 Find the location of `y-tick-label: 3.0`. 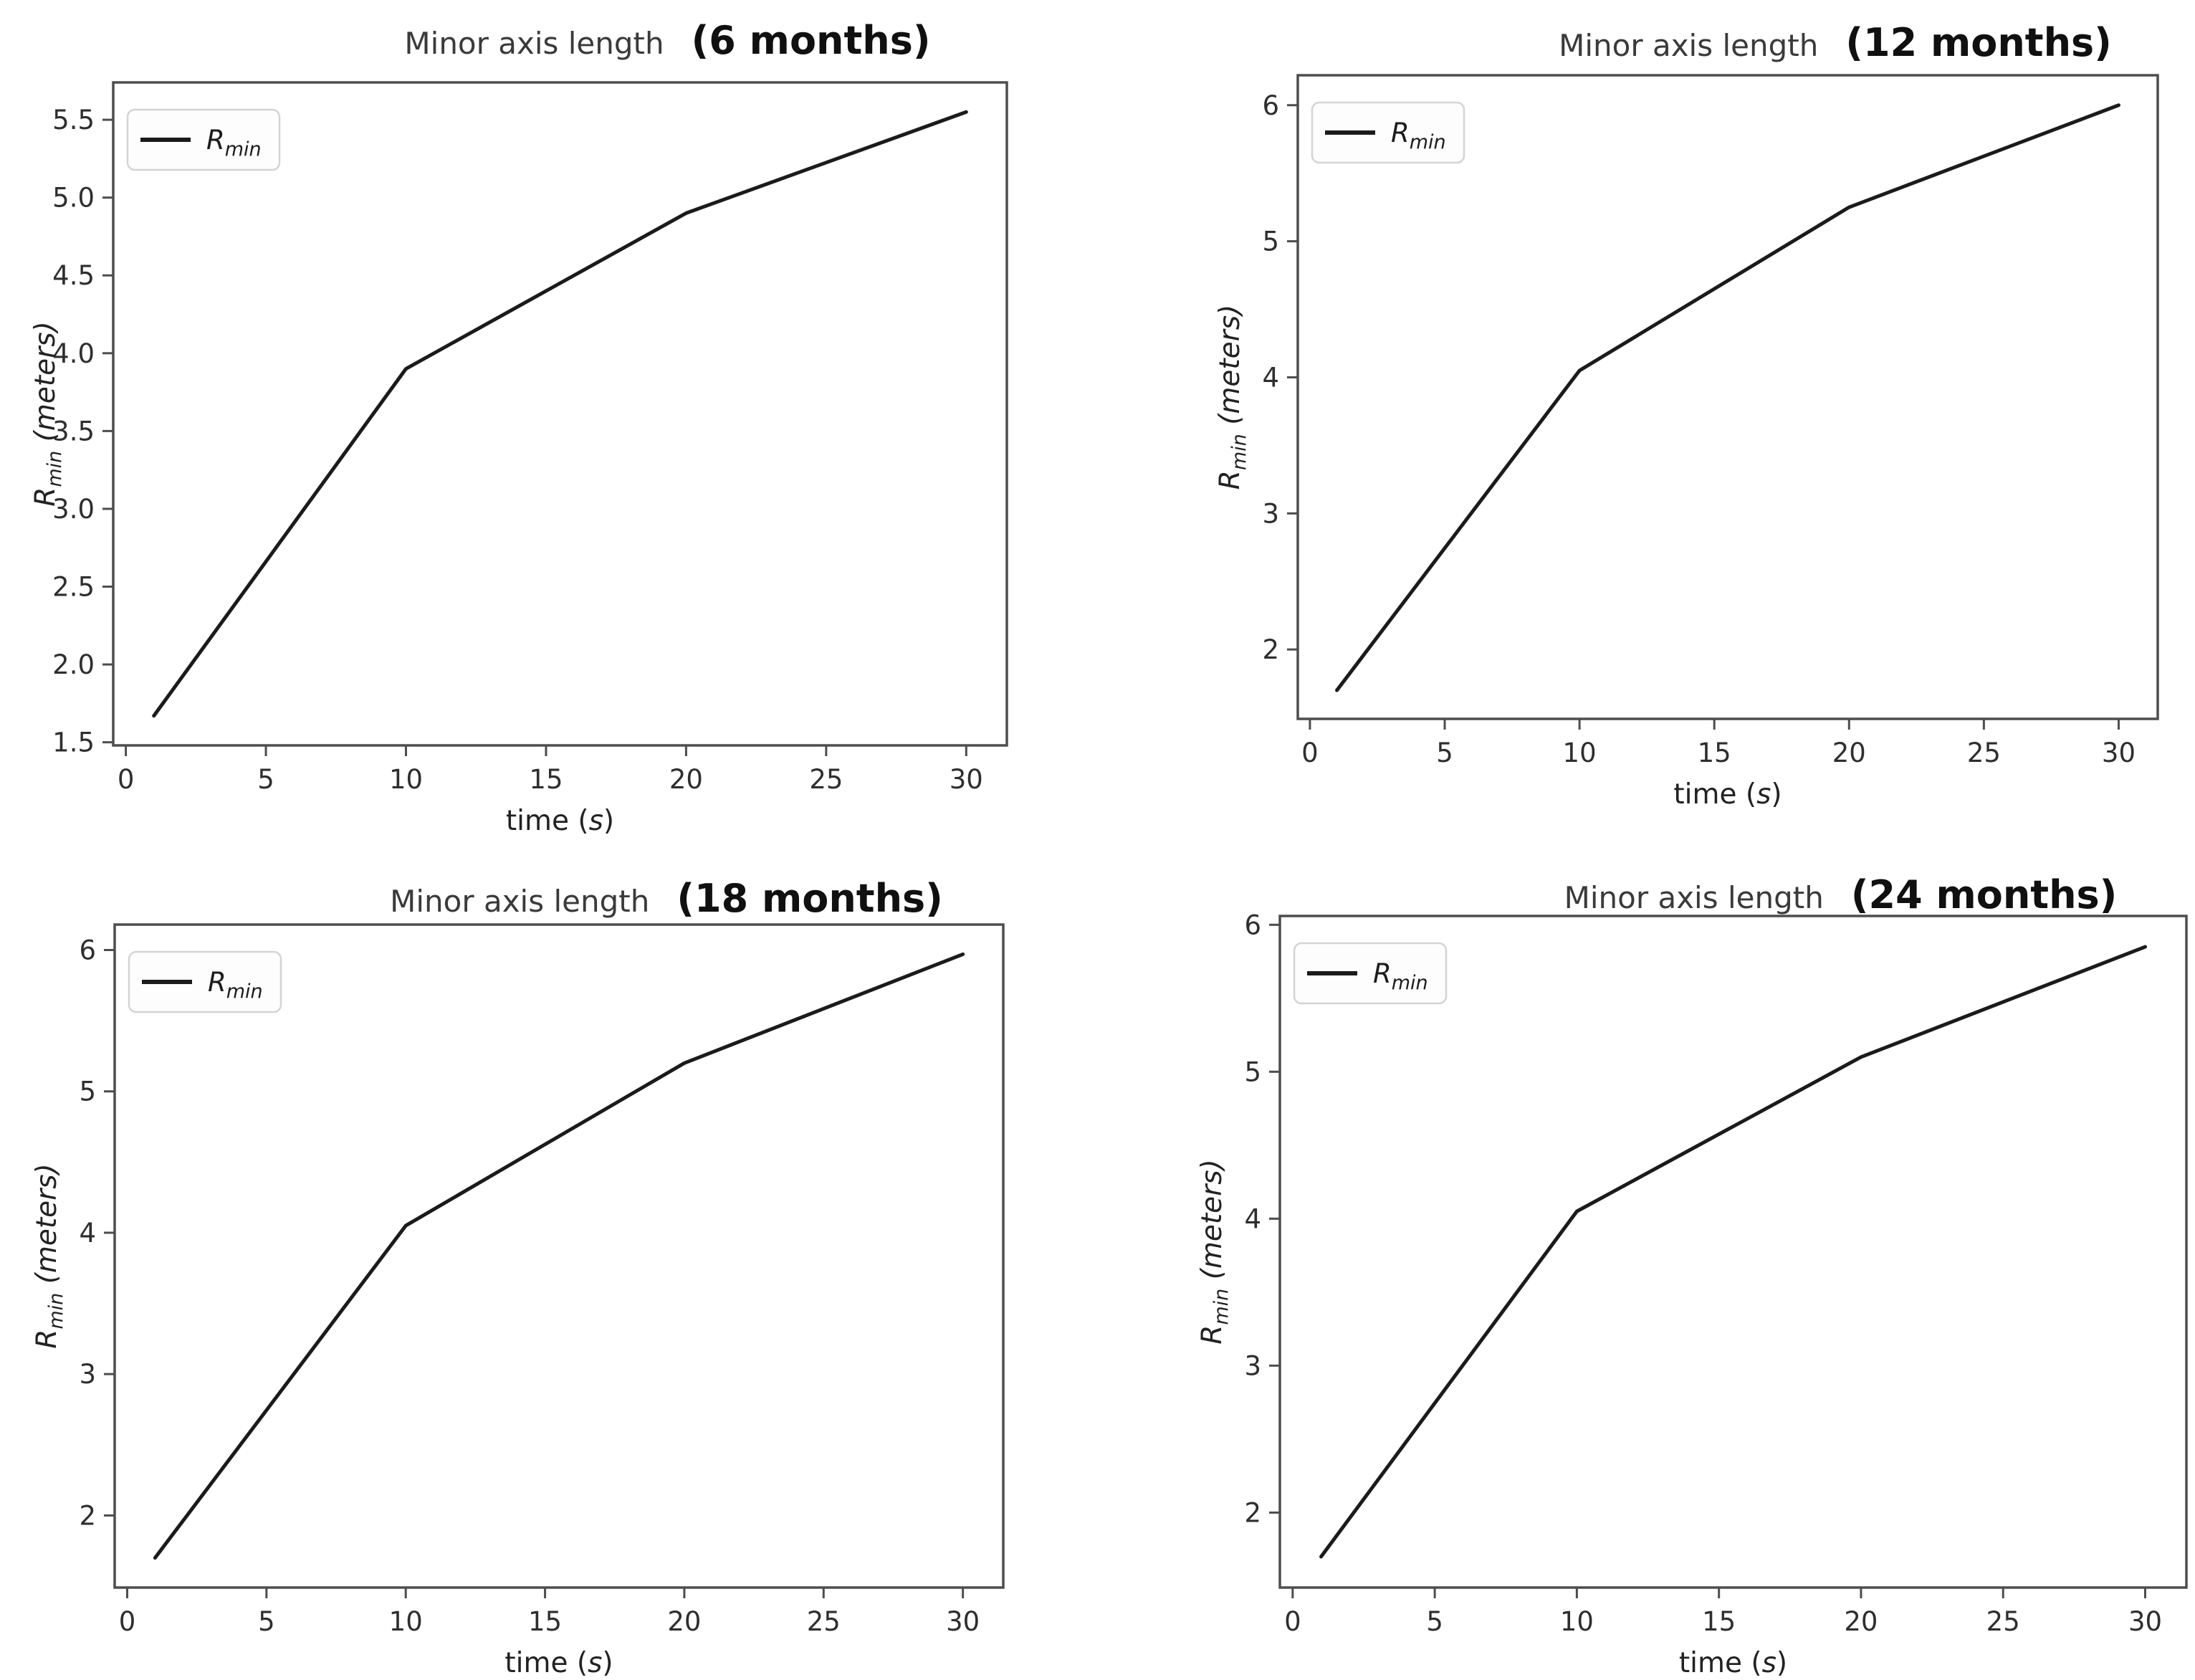

y-tick-label: 3.0 is located at coordinates (73, 509).